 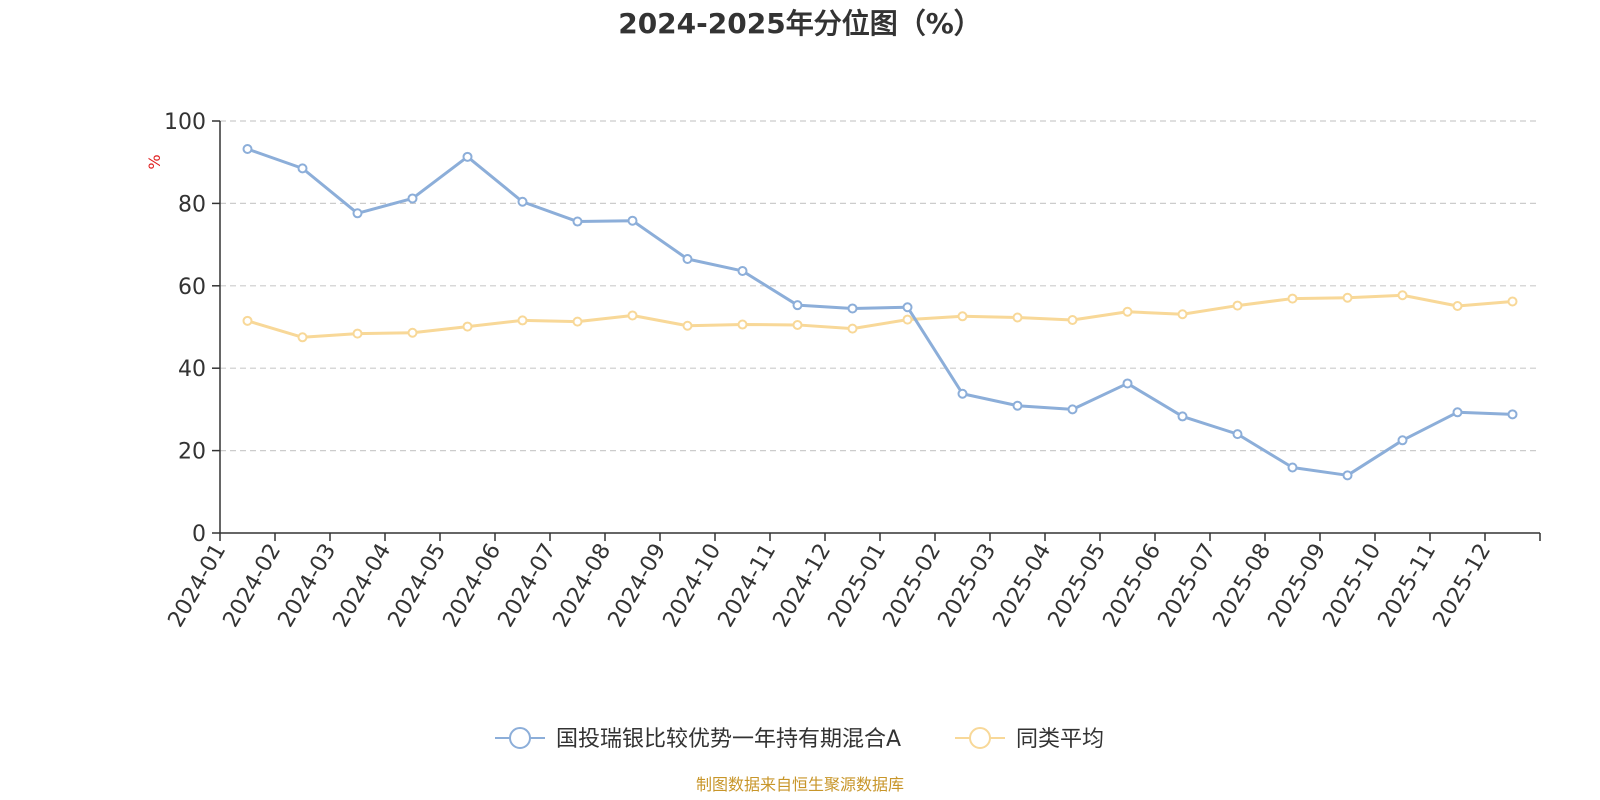 I want to click on source-note: 制图数据来自恒生聚源数据库, so click(x=800, y=784).